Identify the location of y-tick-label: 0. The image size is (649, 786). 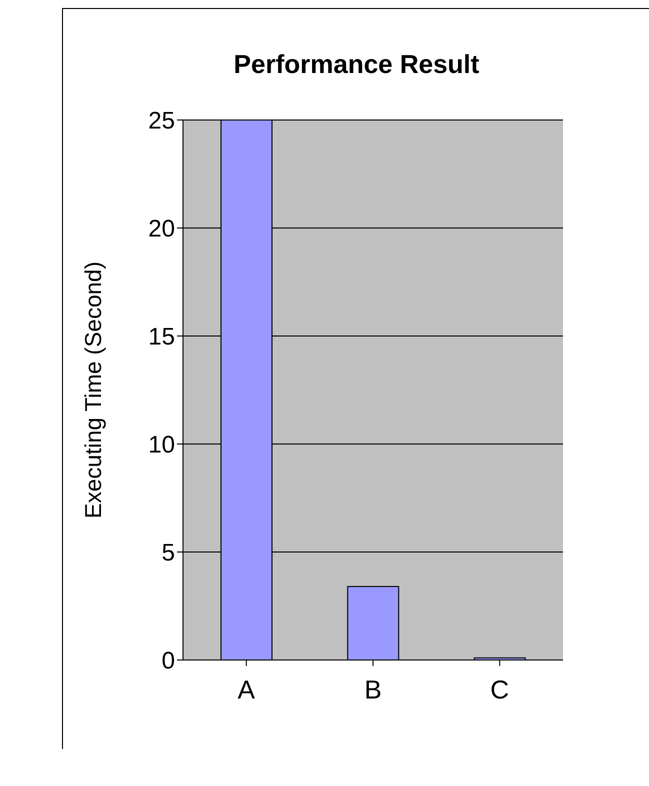
(168, 661).